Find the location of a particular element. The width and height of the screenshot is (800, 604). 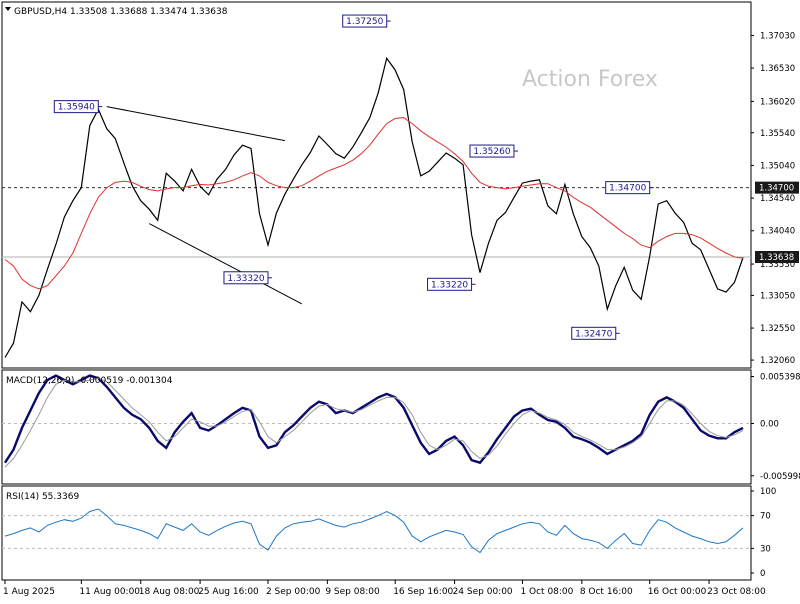

main-y-tick-label-3: 1.35540 is located at coordinates (777, 134).